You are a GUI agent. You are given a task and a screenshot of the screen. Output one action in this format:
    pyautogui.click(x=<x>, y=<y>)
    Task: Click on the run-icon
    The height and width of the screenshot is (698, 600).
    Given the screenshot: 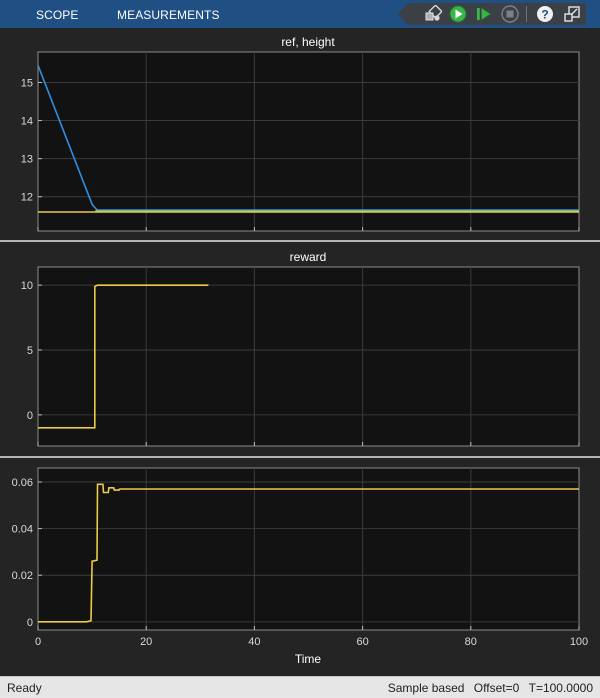 What is the action you would take?
    pyautogui.click(x=458, y=14)
    